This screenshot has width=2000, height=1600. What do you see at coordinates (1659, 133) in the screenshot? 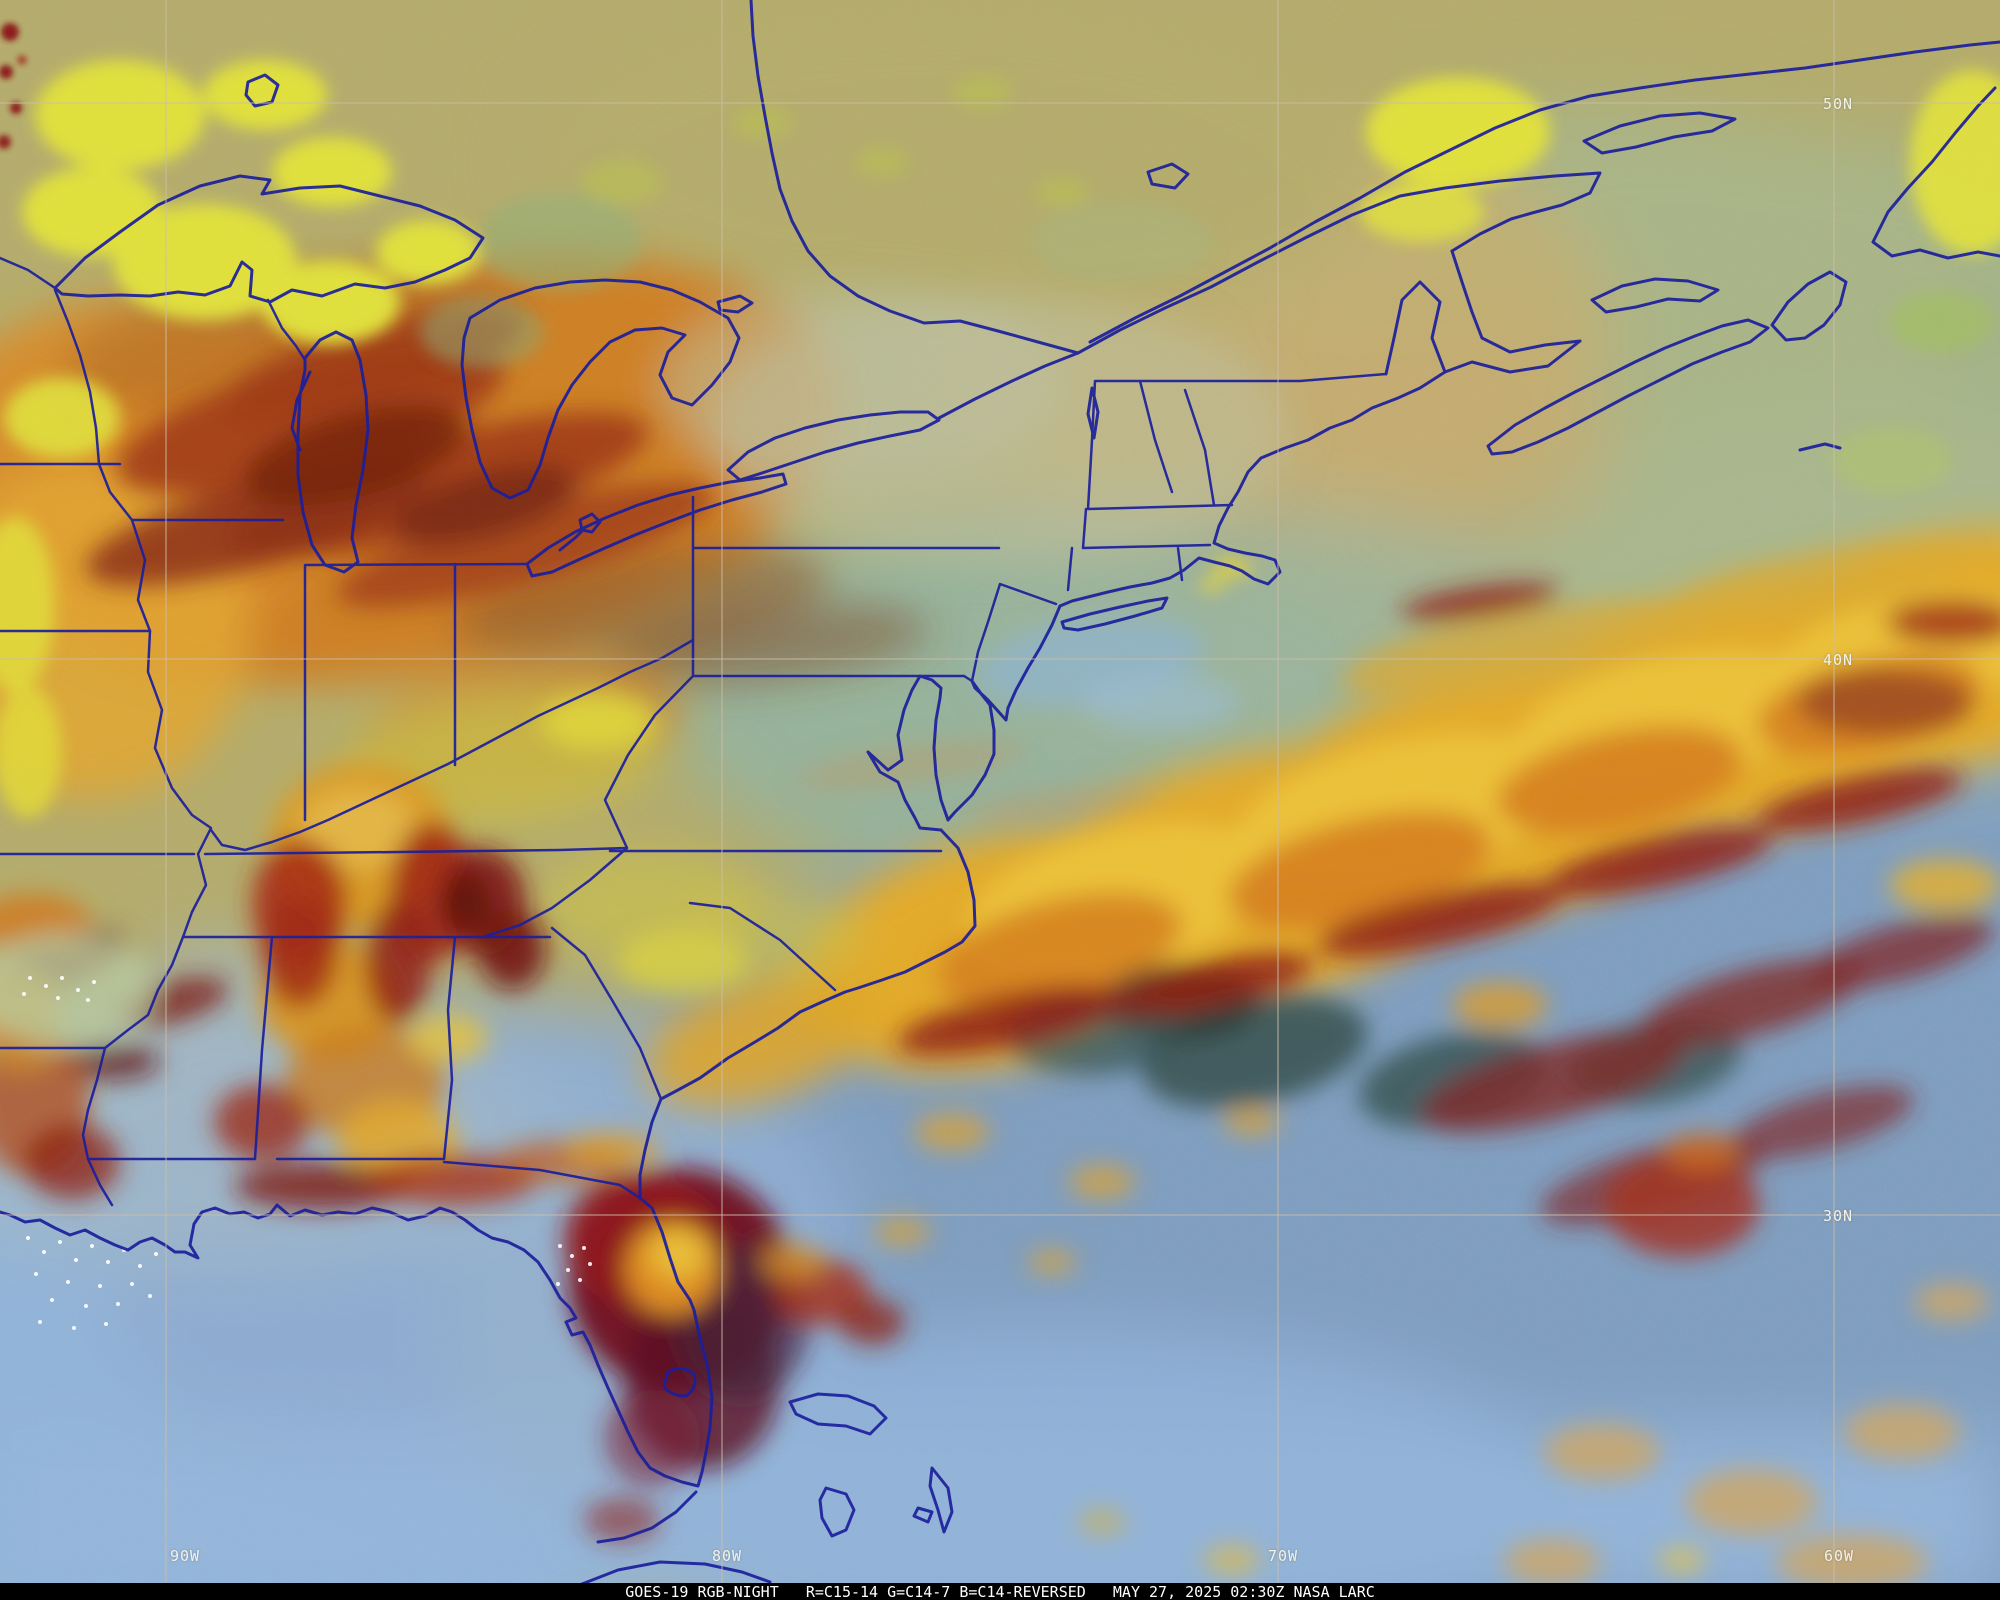
I see `anticosti-outline` at bounding box center [1659, 133].